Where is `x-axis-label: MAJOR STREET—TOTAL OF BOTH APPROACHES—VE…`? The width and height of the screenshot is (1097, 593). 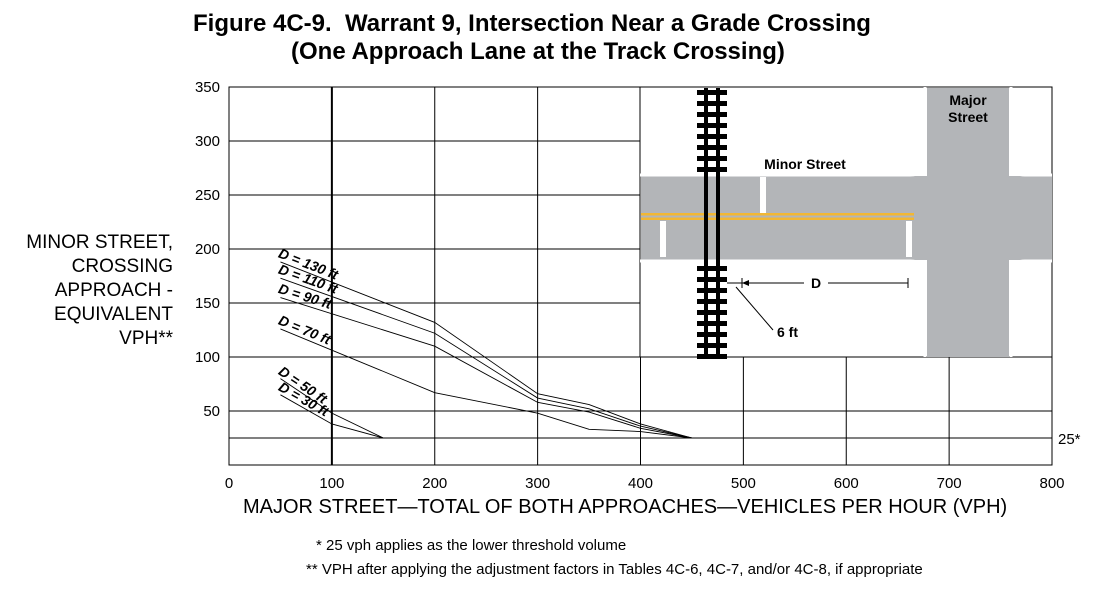 x-axis-label: MAJOR STREET—TOTAL OF BOTH APPROACHES—VE… is located at coordinates (625, 507).